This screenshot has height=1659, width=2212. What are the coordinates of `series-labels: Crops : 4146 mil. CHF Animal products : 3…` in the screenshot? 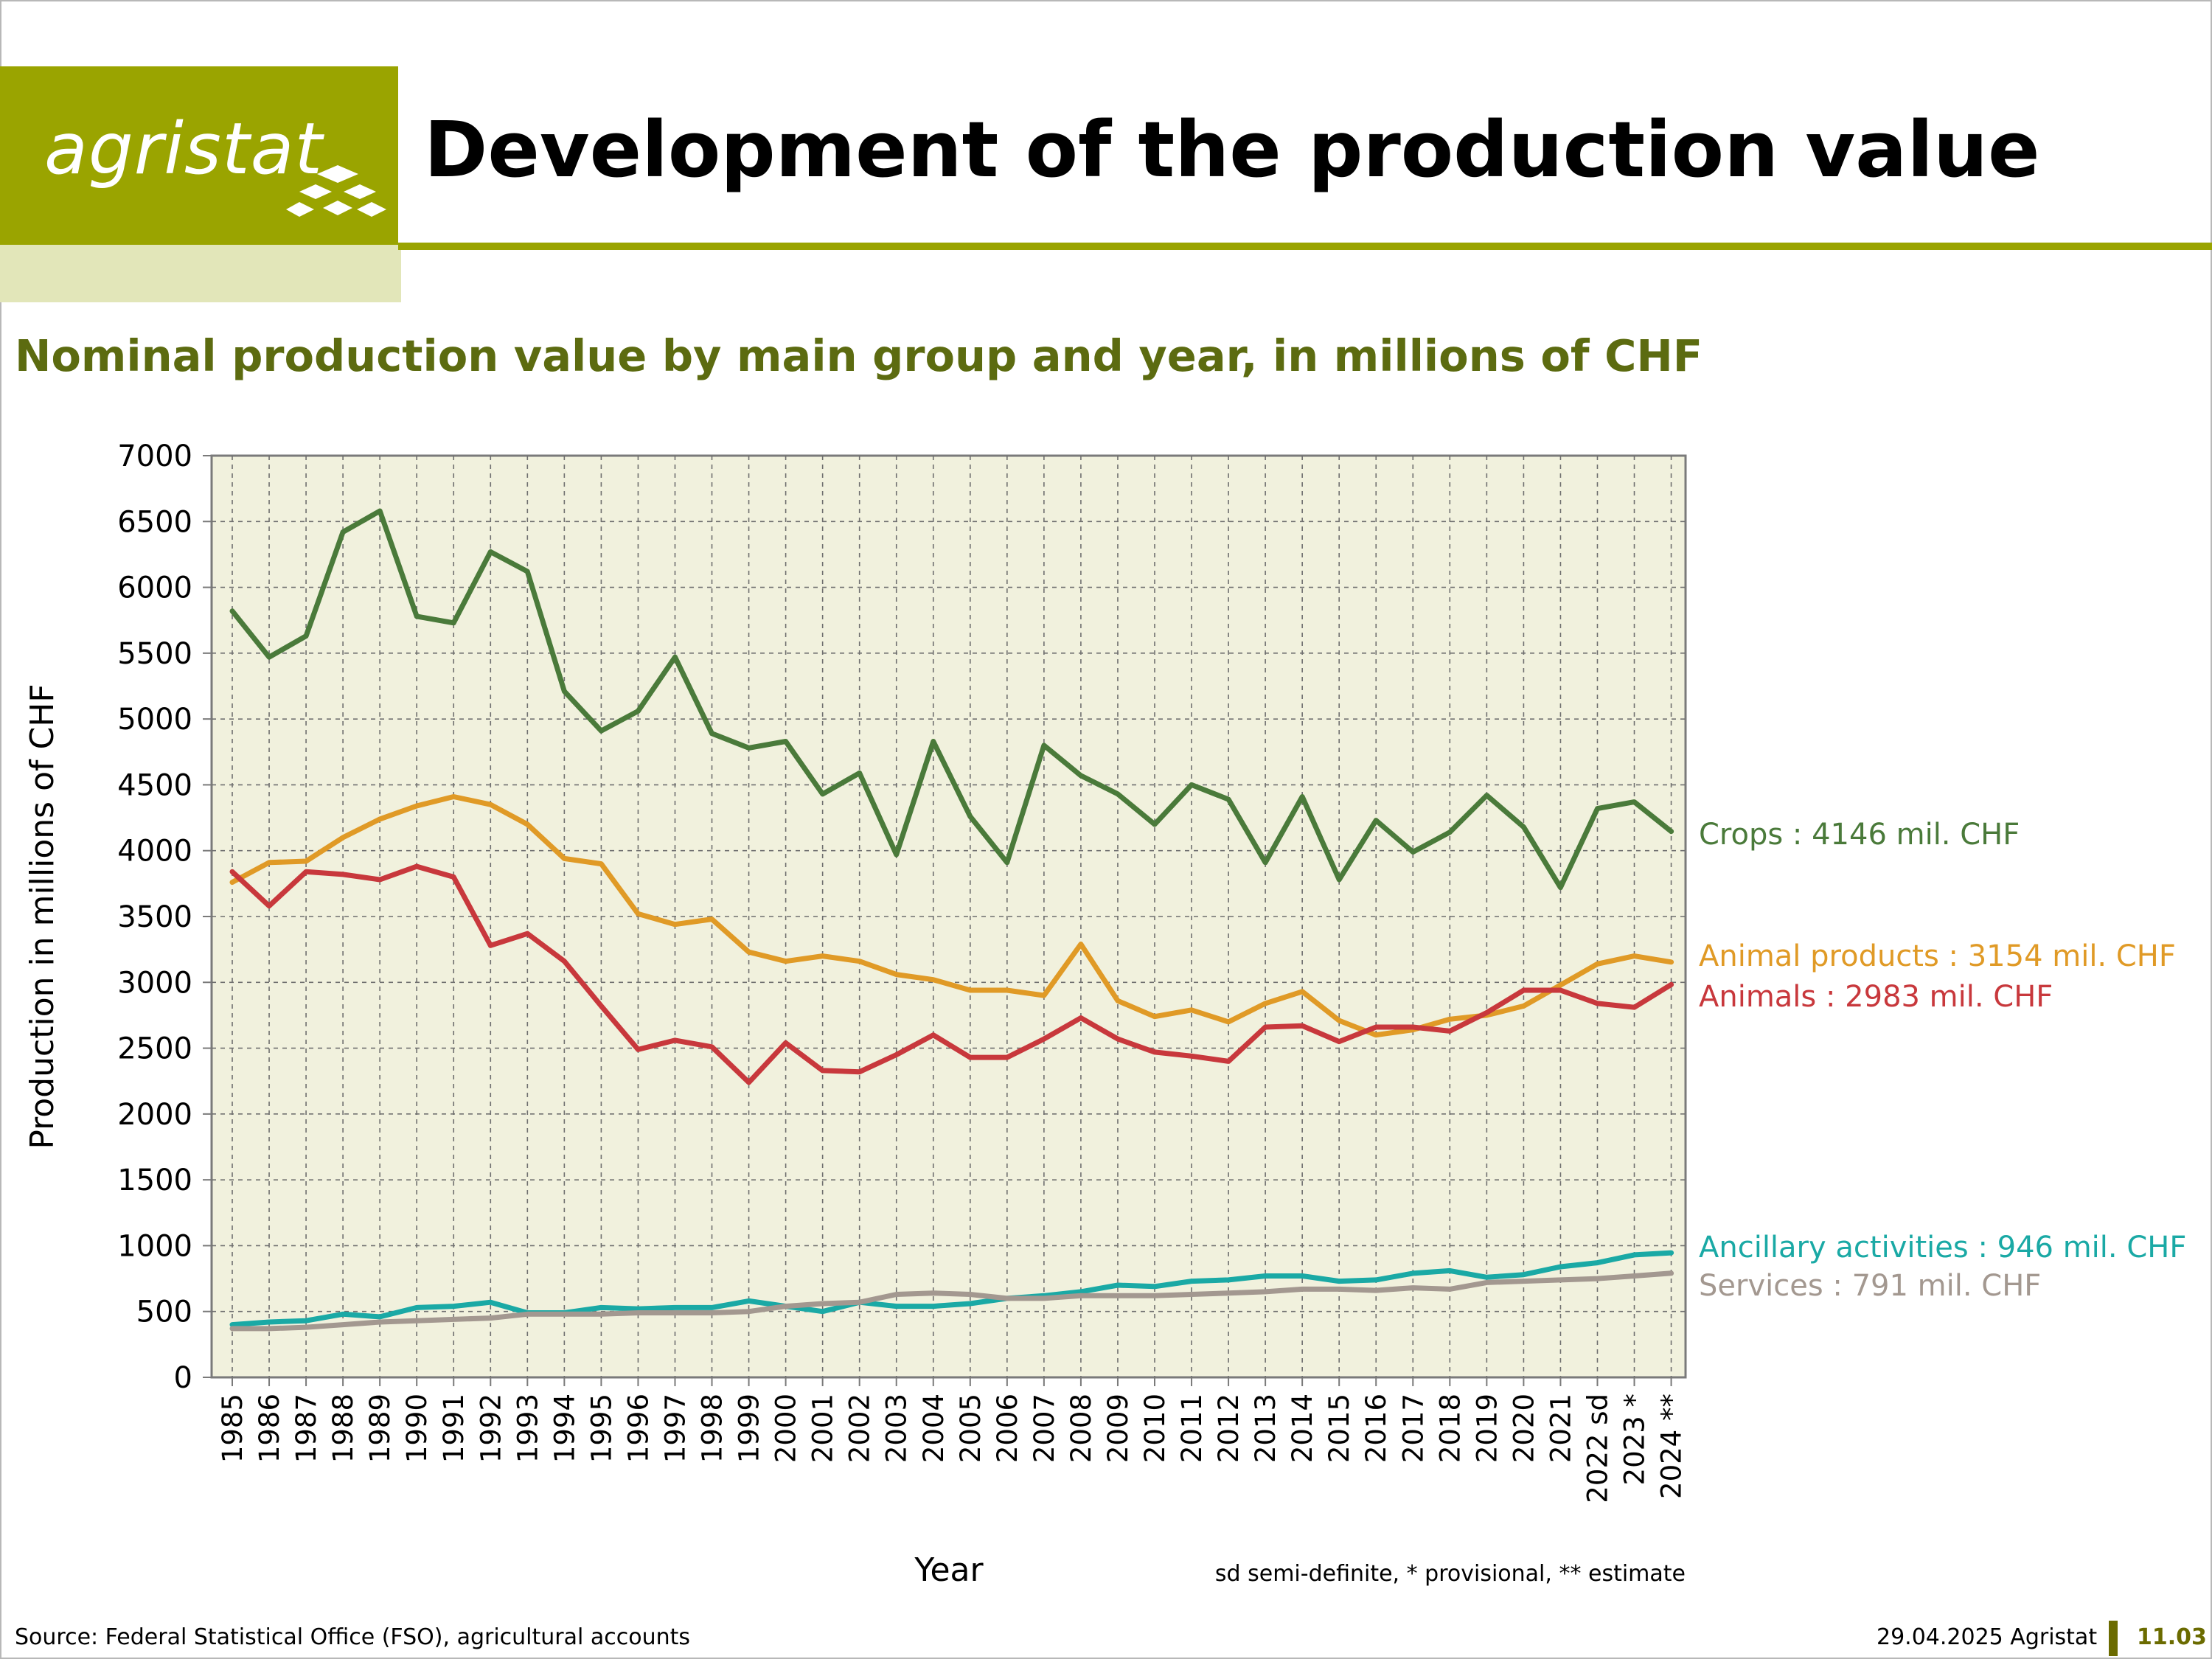 It's located at (1942, 1060).